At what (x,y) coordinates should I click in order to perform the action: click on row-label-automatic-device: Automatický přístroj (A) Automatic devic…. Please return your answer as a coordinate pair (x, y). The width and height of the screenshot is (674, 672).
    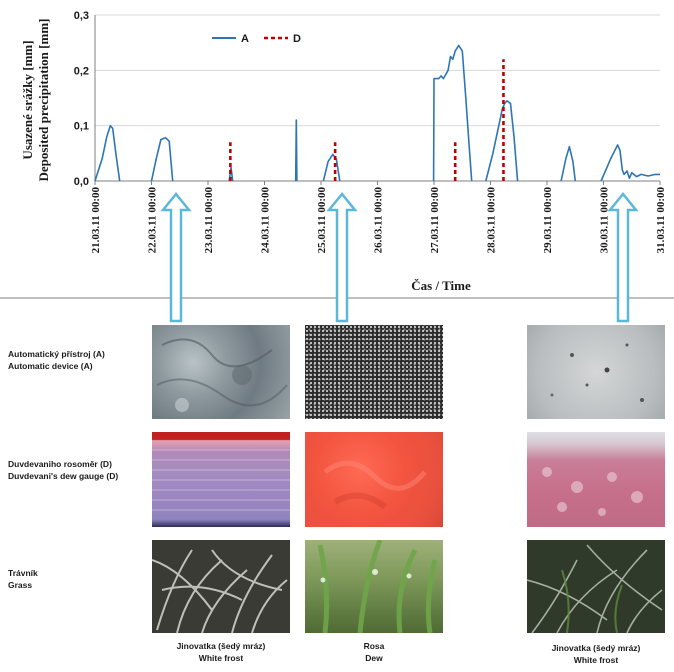
    Looking at the image, I should click on (56, 360).